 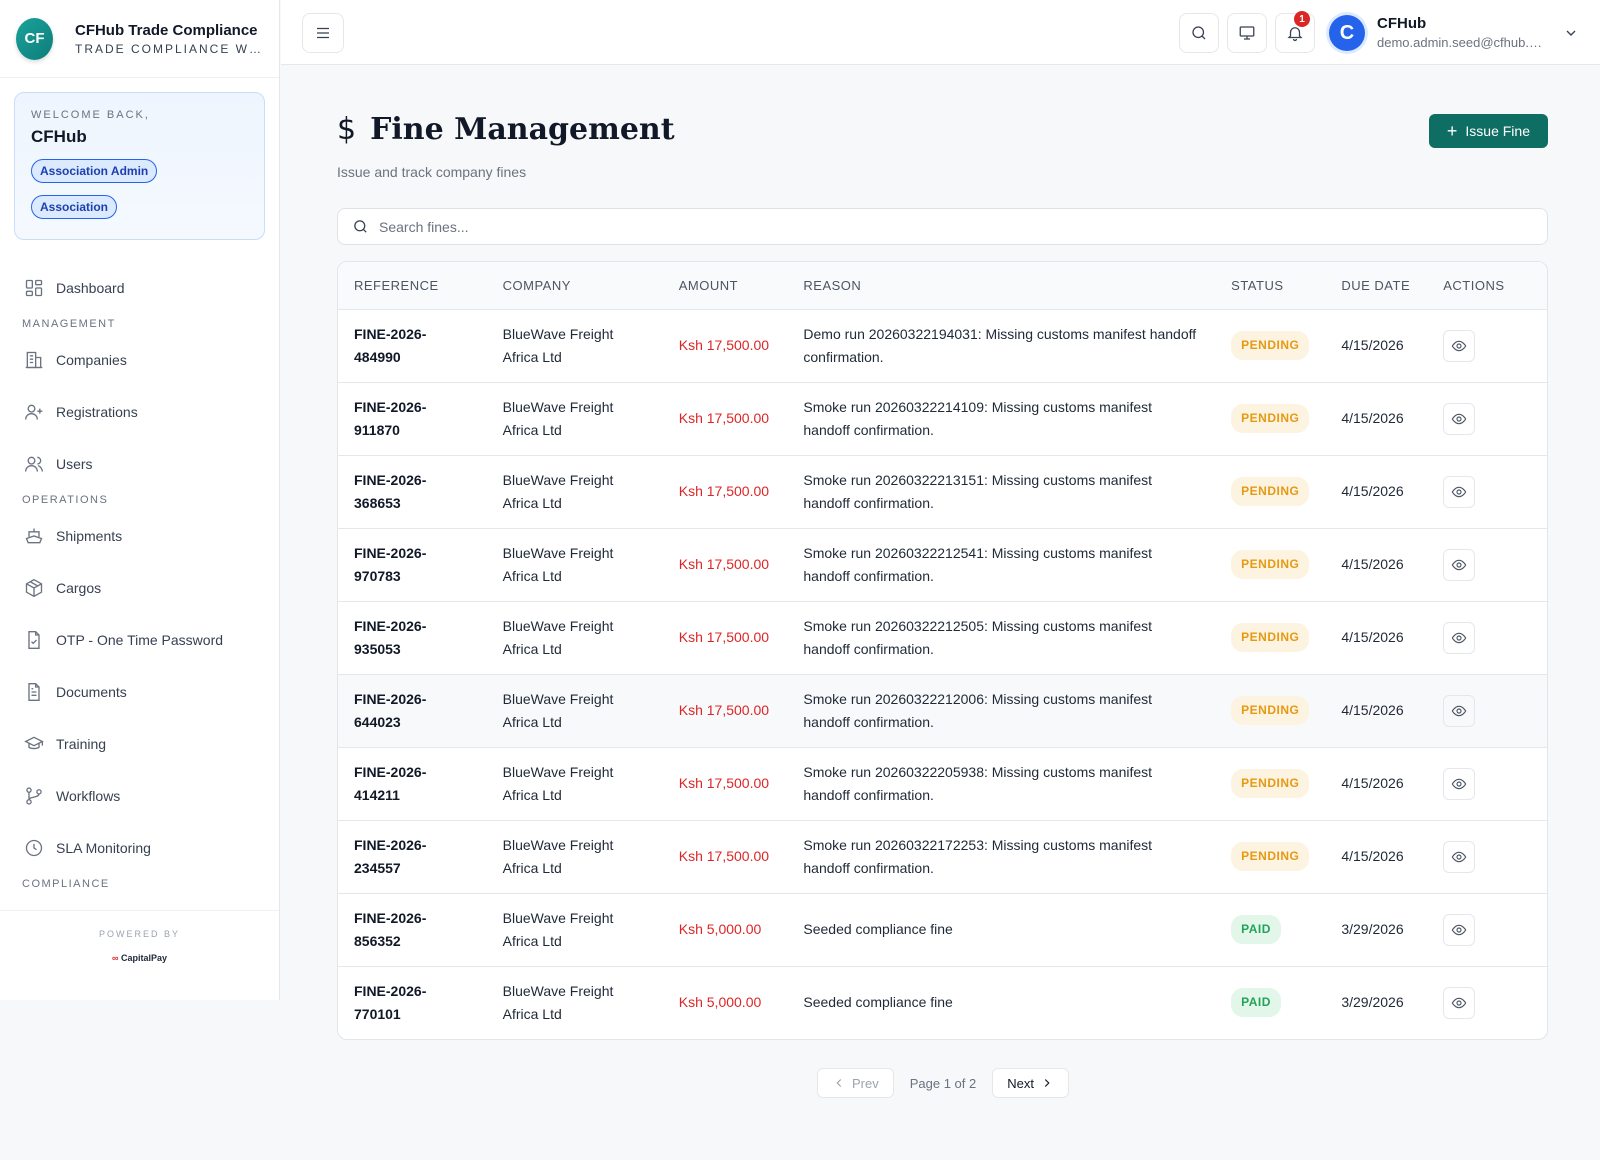 I want to click on capitalpay-logo-text: CapitalPay, so click(x=143, y=958).